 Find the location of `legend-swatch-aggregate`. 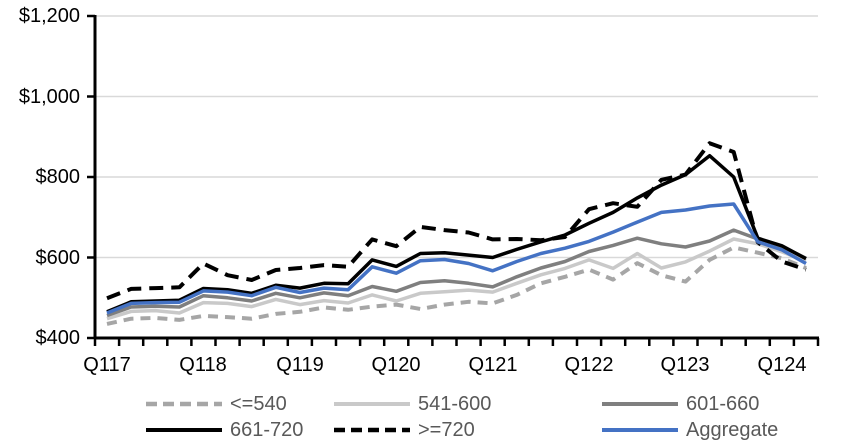

legend-swatch-aggregate is located at coordinates (640, 430).